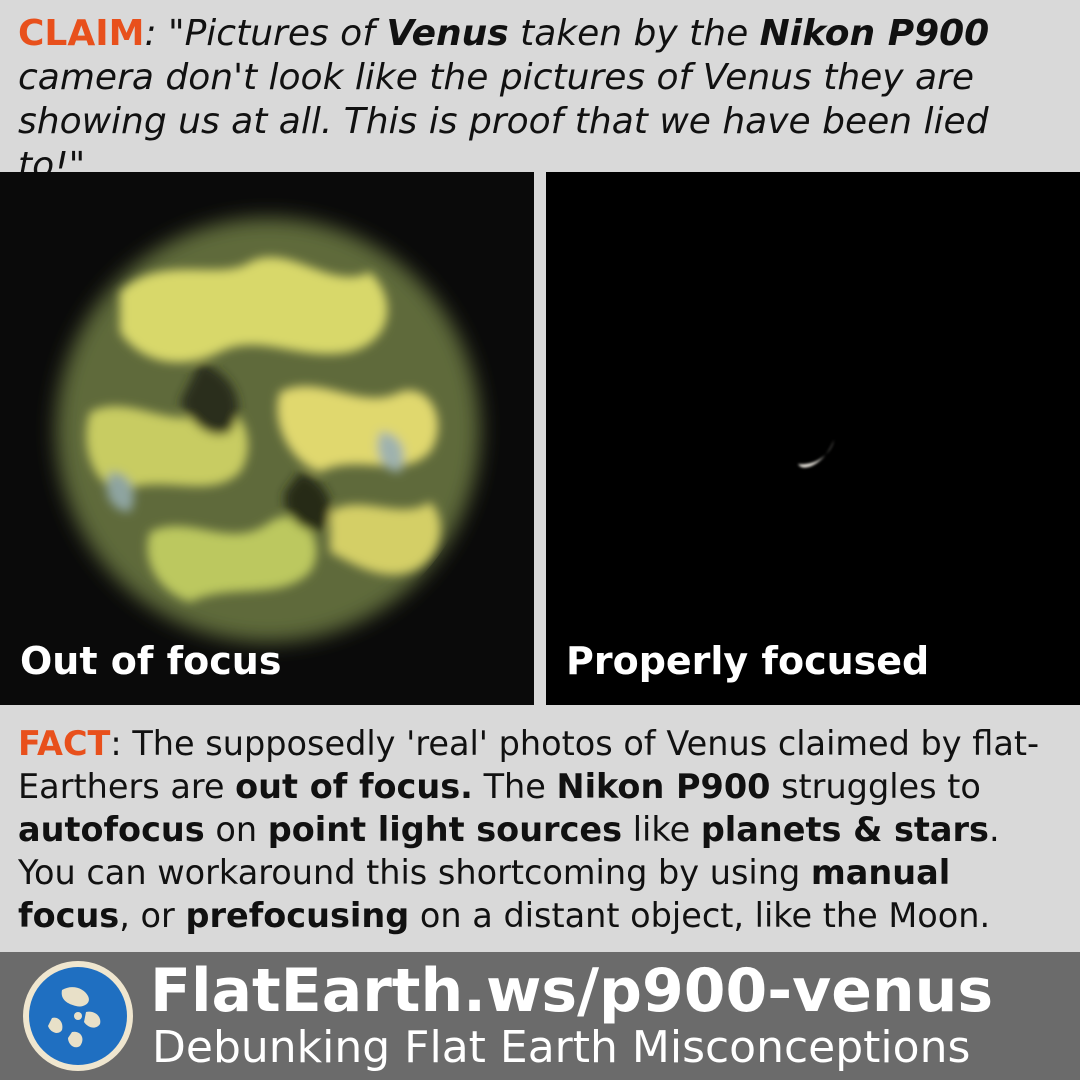 The image size is (1080, 1080). I want to click on claim-part-2: taken by the, so click(634, 33).